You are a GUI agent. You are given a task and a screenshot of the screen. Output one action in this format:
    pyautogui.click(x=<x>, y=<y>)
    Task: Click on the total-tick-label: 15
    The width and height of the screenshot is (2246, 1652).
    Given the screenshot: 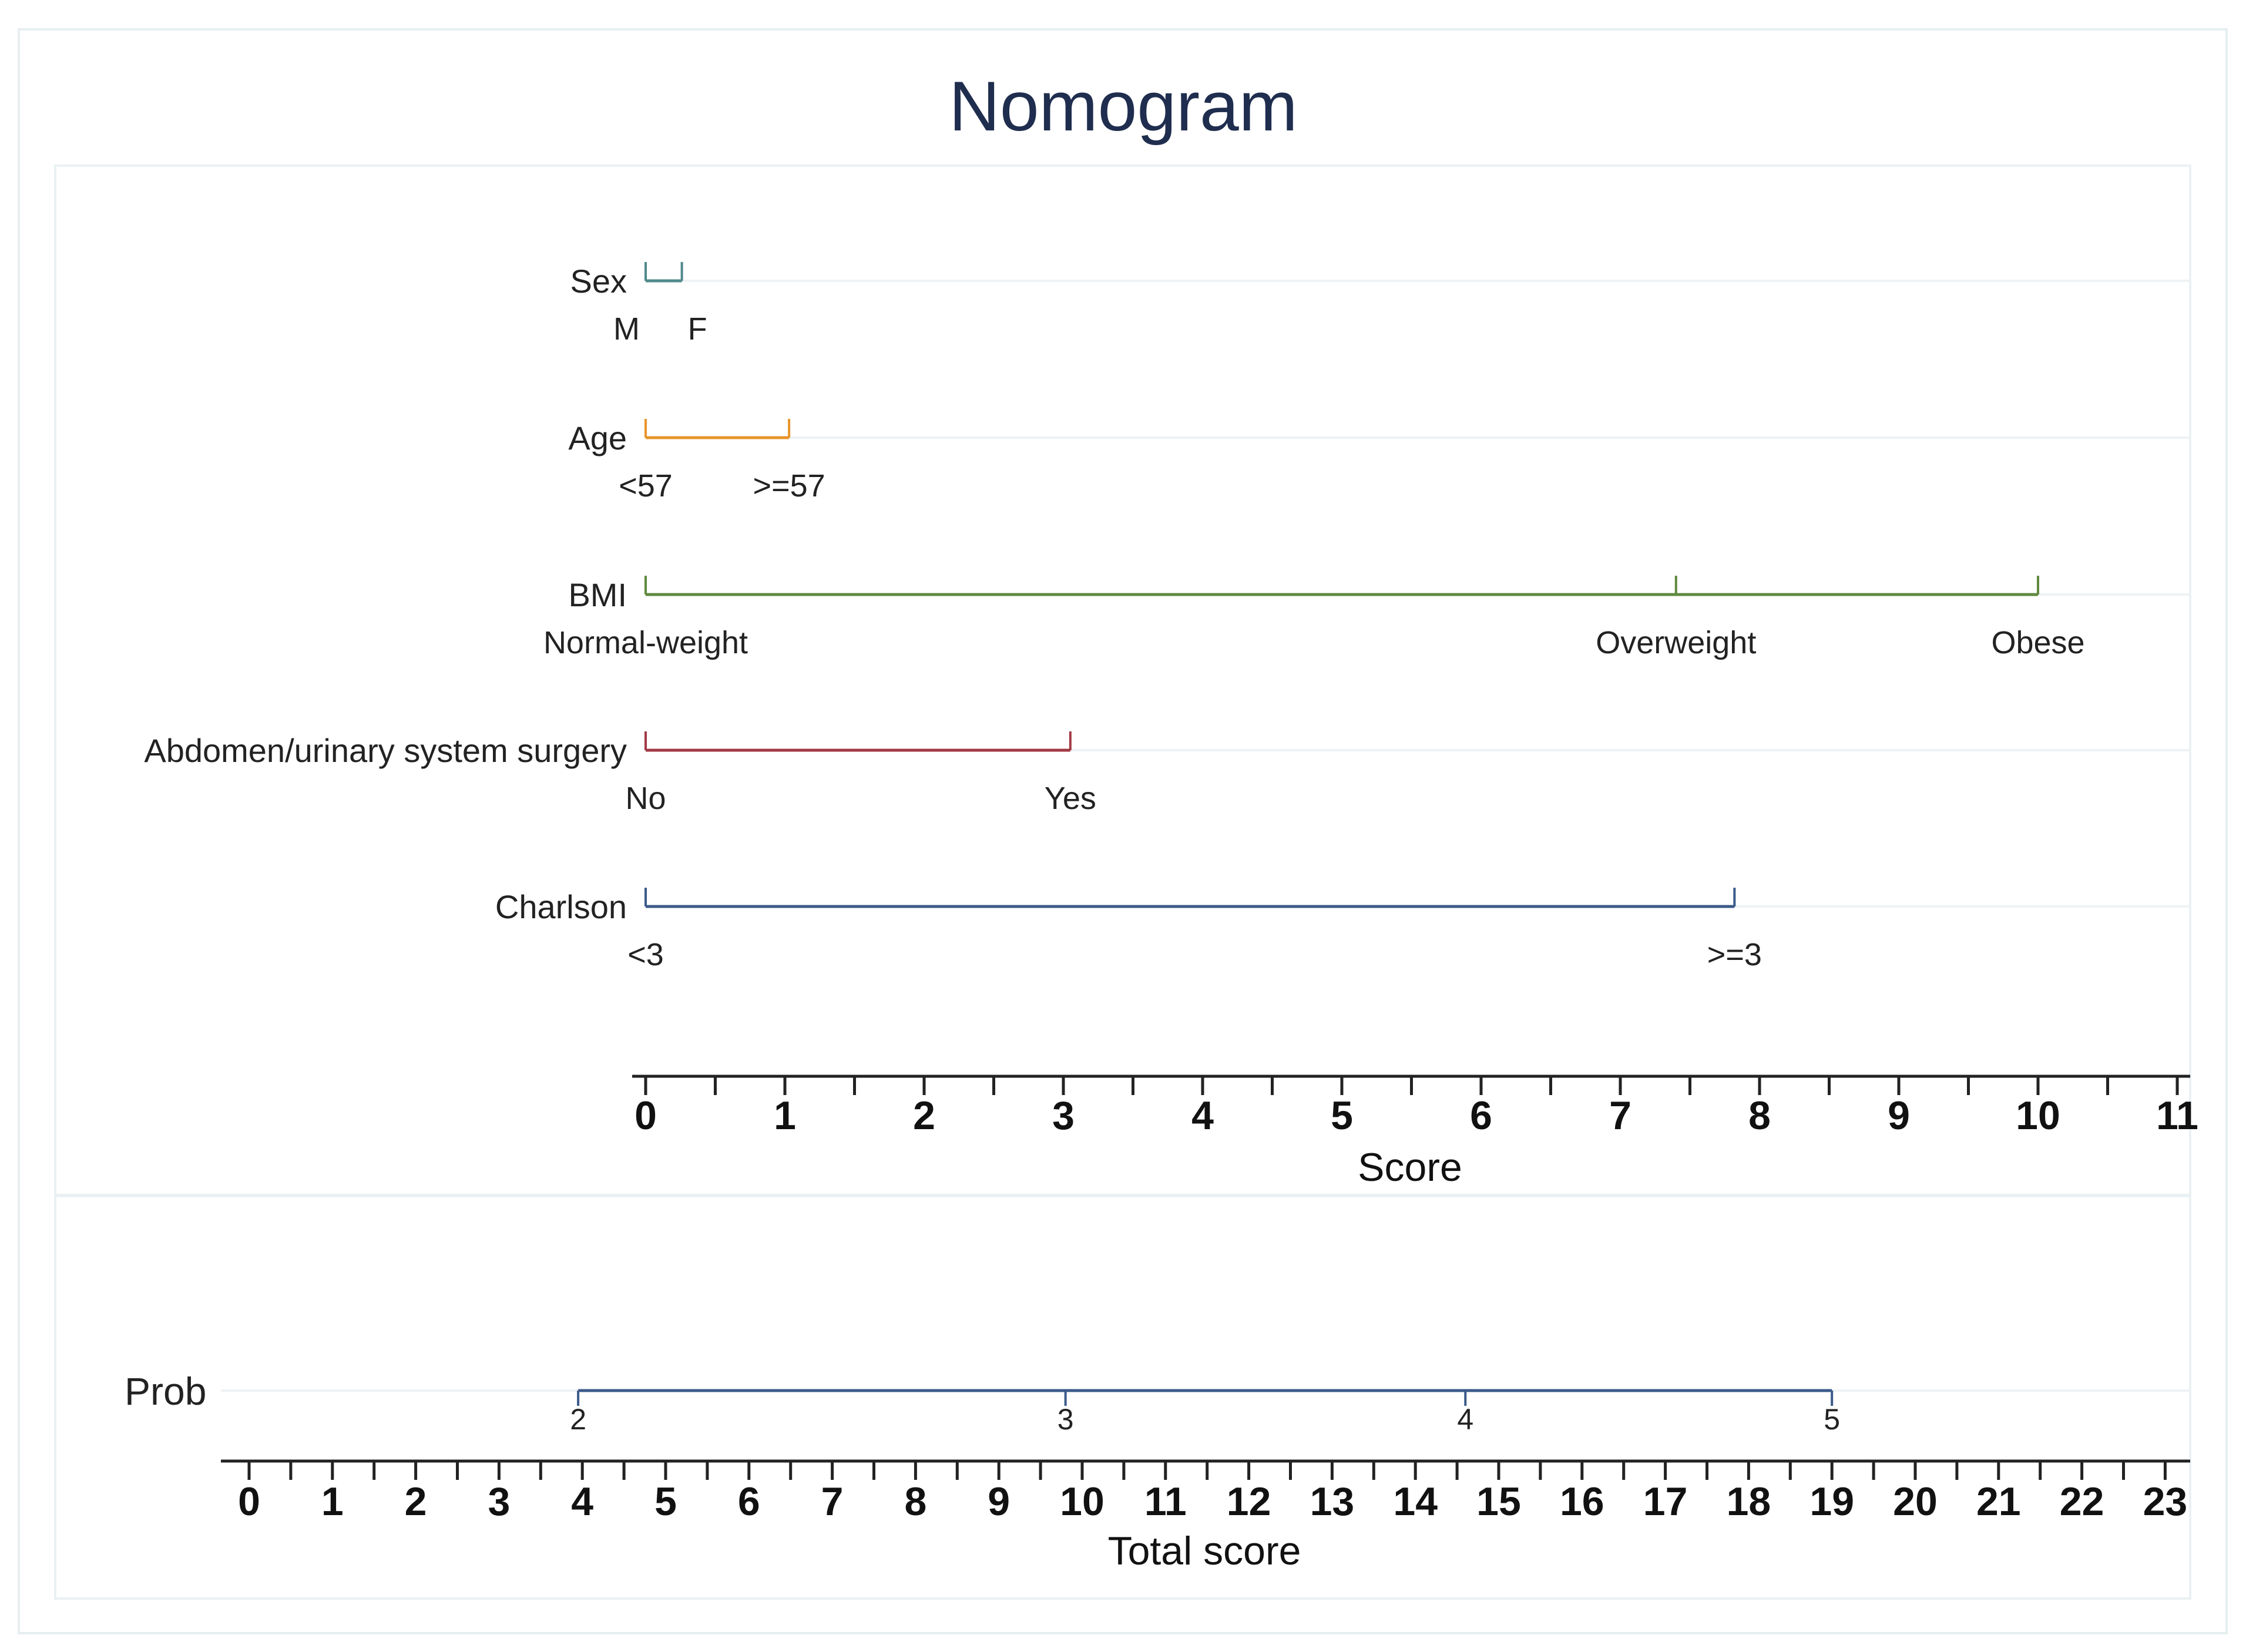 What is the action you would take?
    pyautogui.click(x=1499, y=1501)
    